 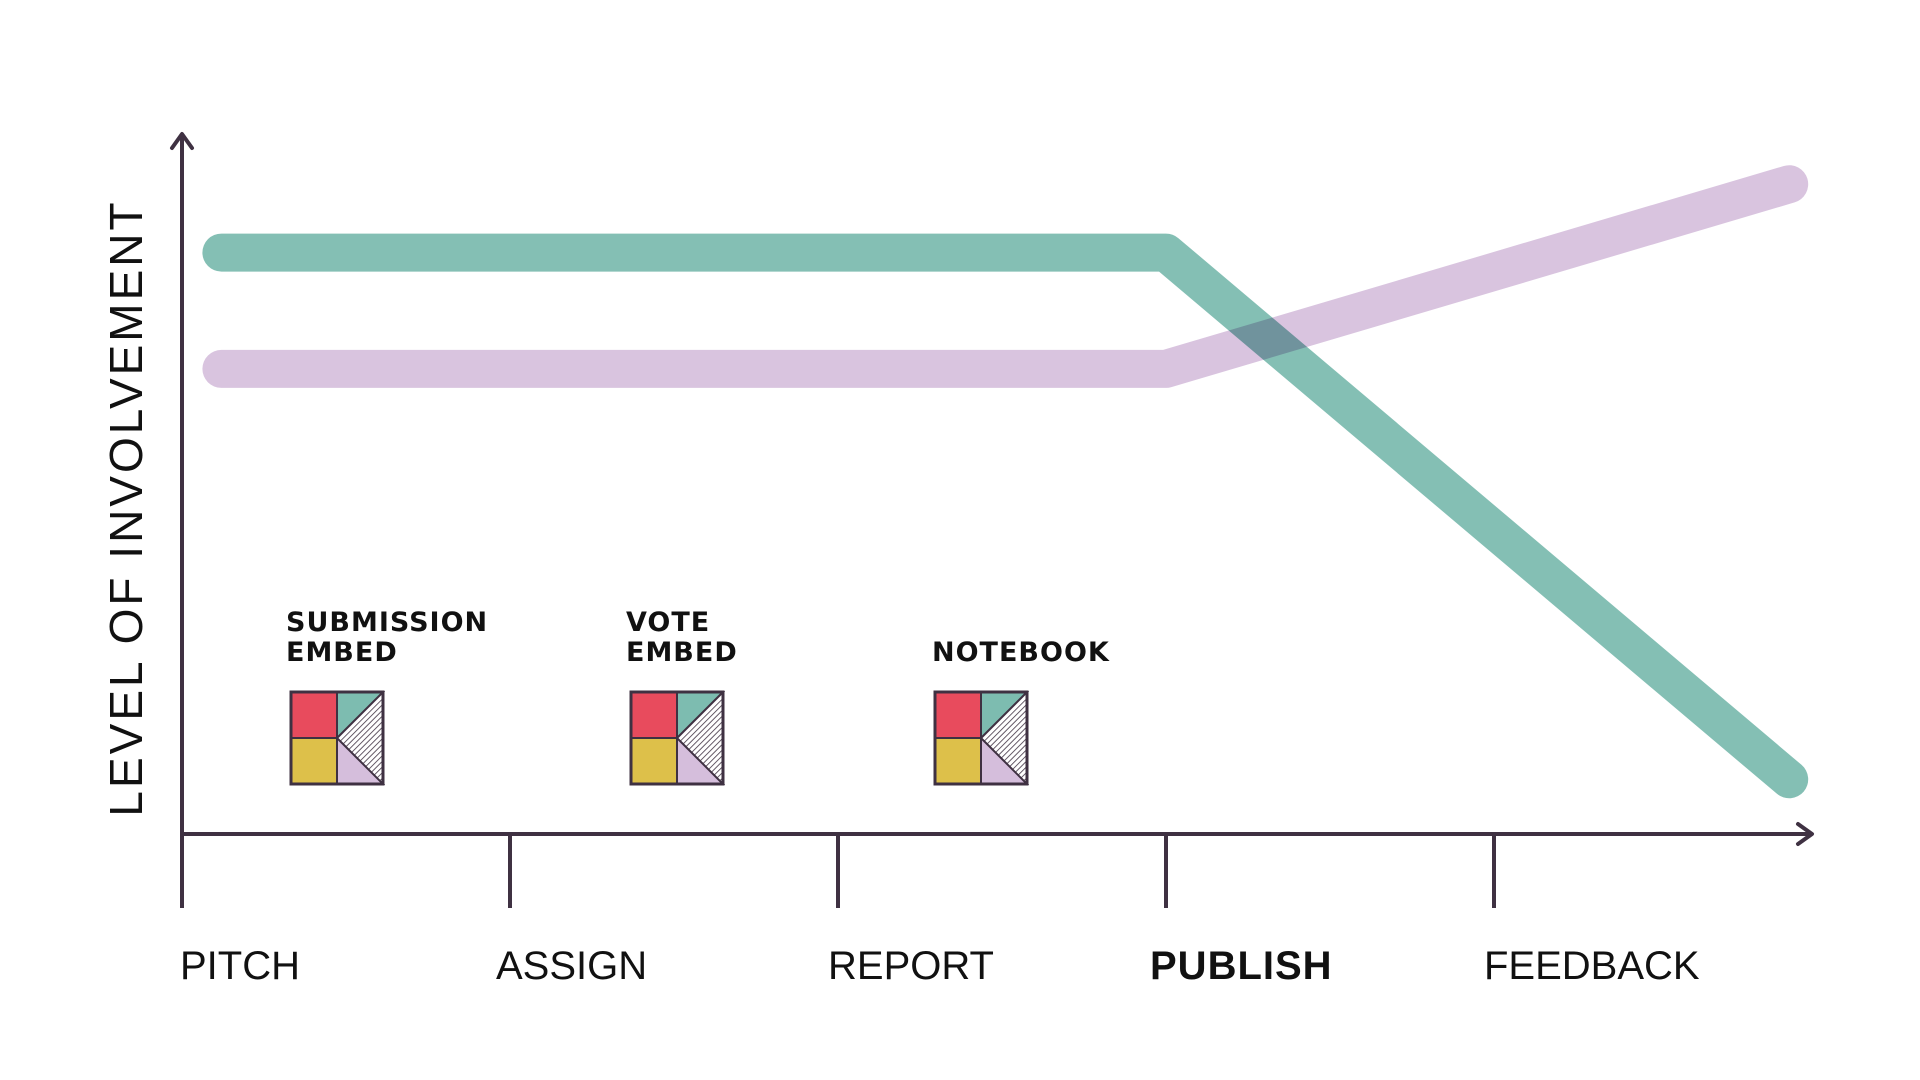 What do you see at coordinates (668, 622) in the screenshot?
I see `tool-label-line: VOTE` at bounding box center [668, 622].